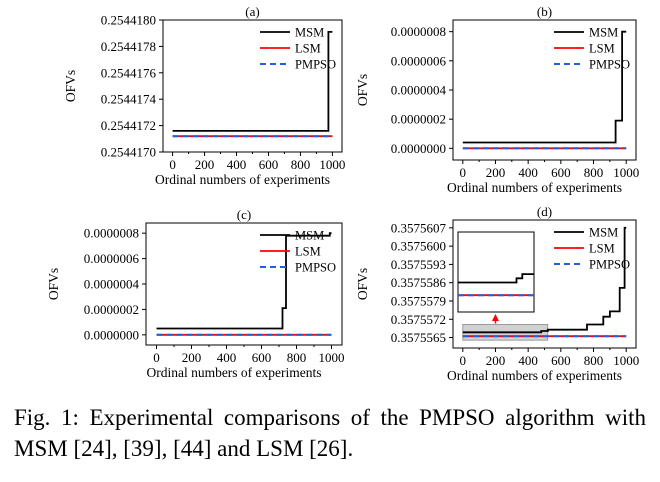 The height and width of the screenshot is (482, 660). I want to click on panel-title: (d), so click(544, 211).